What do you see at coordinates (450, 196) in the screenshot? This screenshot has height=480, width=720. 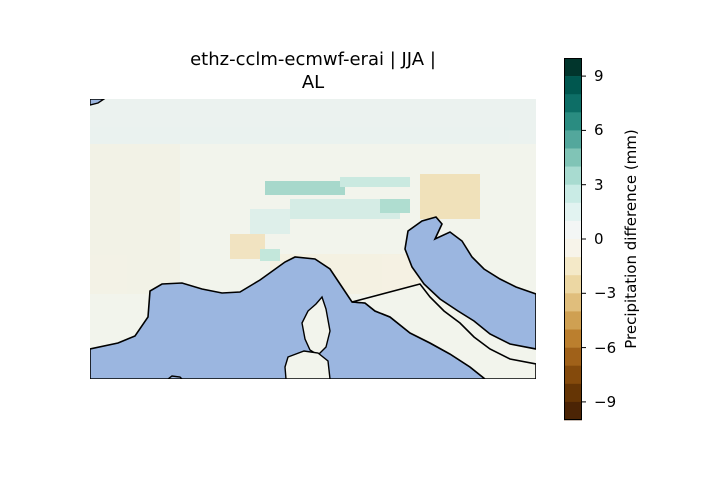 I see `croatia-dry-patch` at bounding box center [450, 196].